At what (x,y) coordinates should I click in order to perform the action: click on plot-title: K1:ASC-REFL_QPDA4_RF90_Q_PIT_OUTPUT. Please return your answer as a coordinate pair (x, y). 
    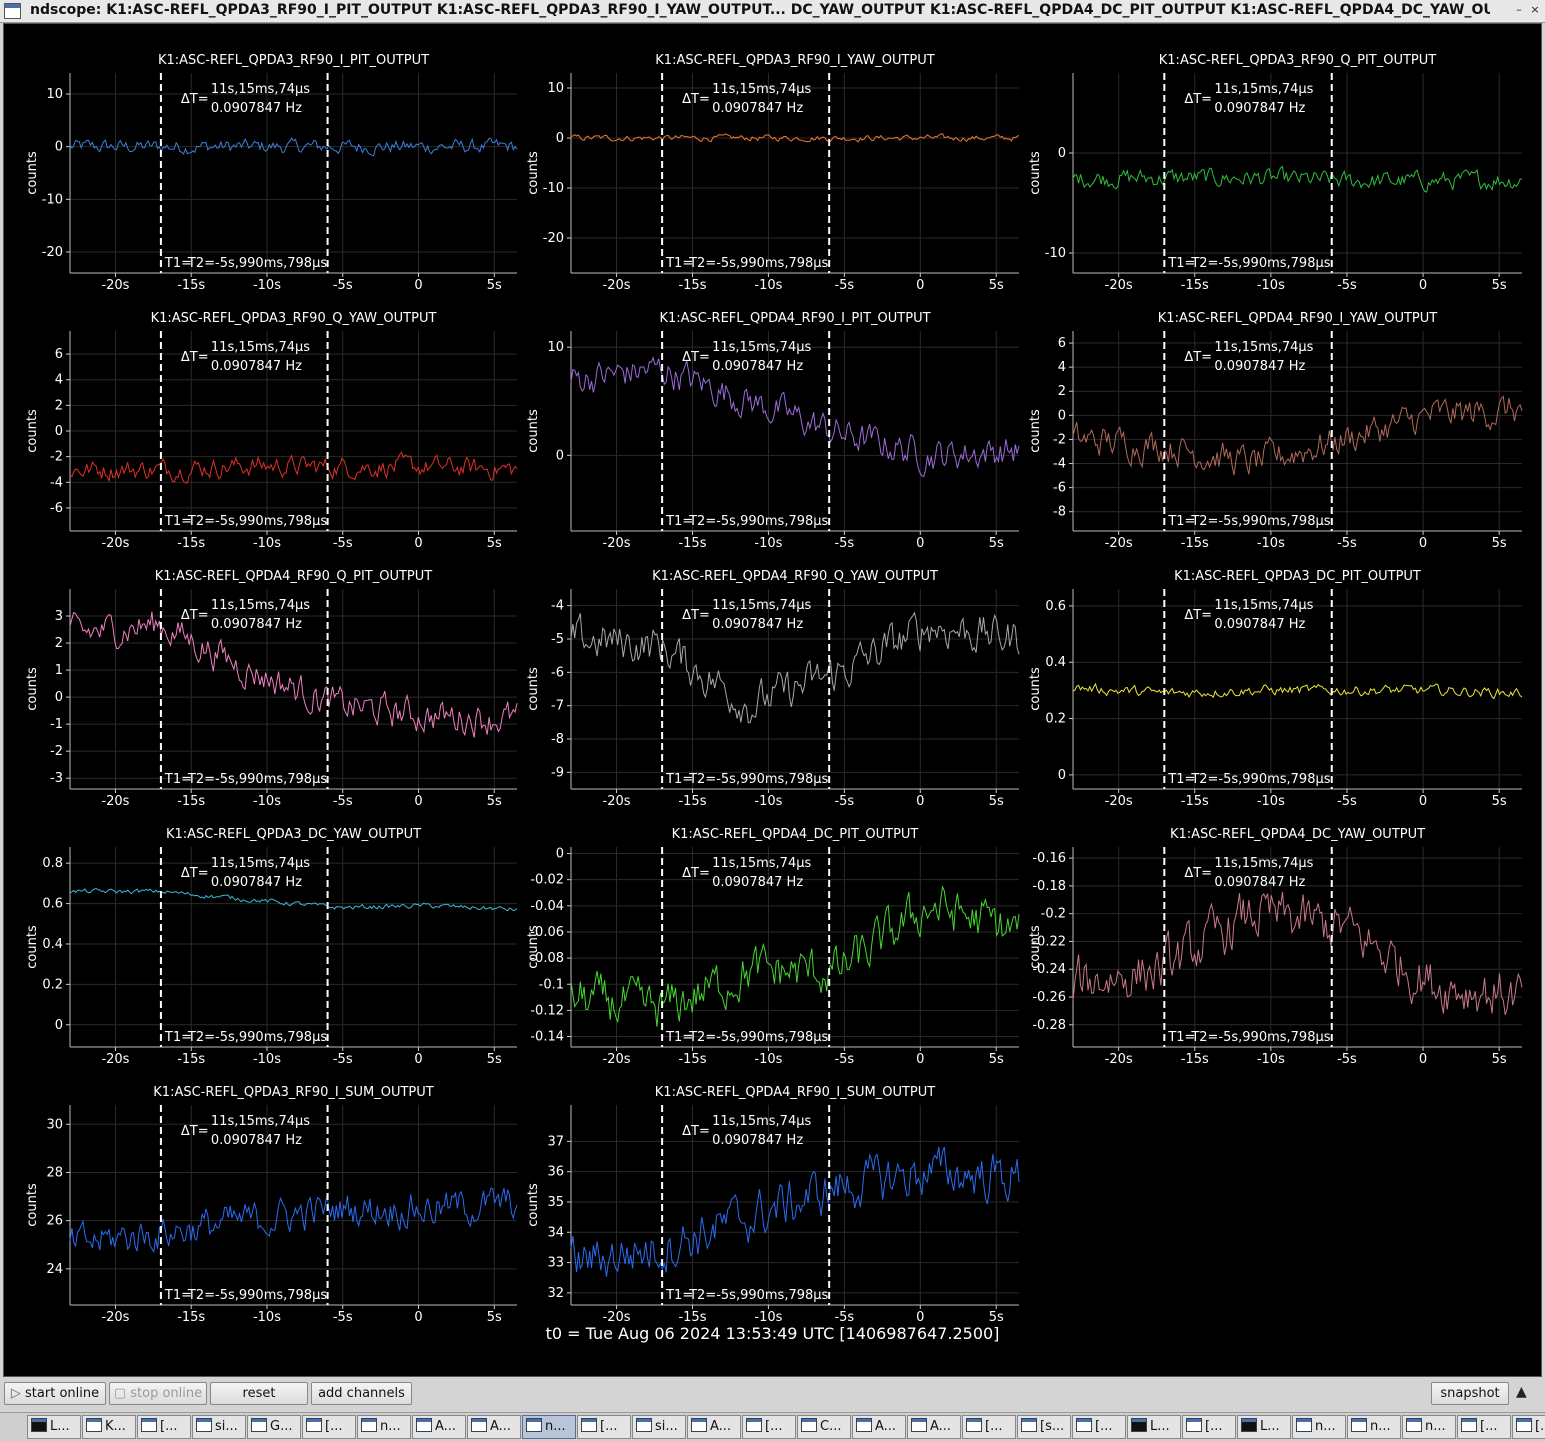
    Looking at the image, I should click on (294, 576).